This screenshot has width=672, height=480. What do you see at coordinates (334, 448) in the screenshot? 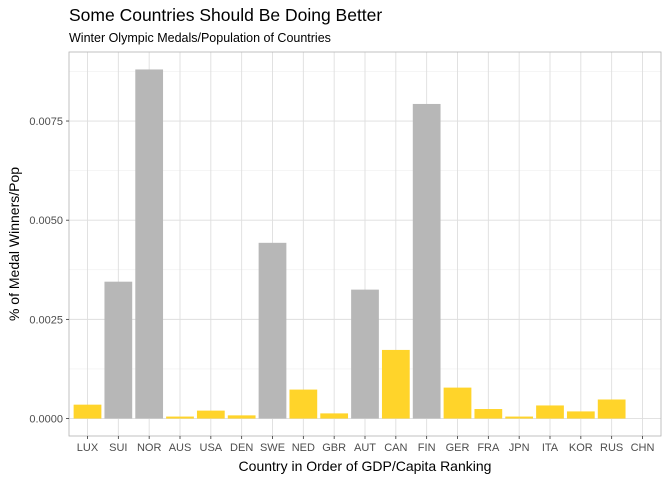
I see `x-tick-label: GBR` at bounding box center [334, 448].